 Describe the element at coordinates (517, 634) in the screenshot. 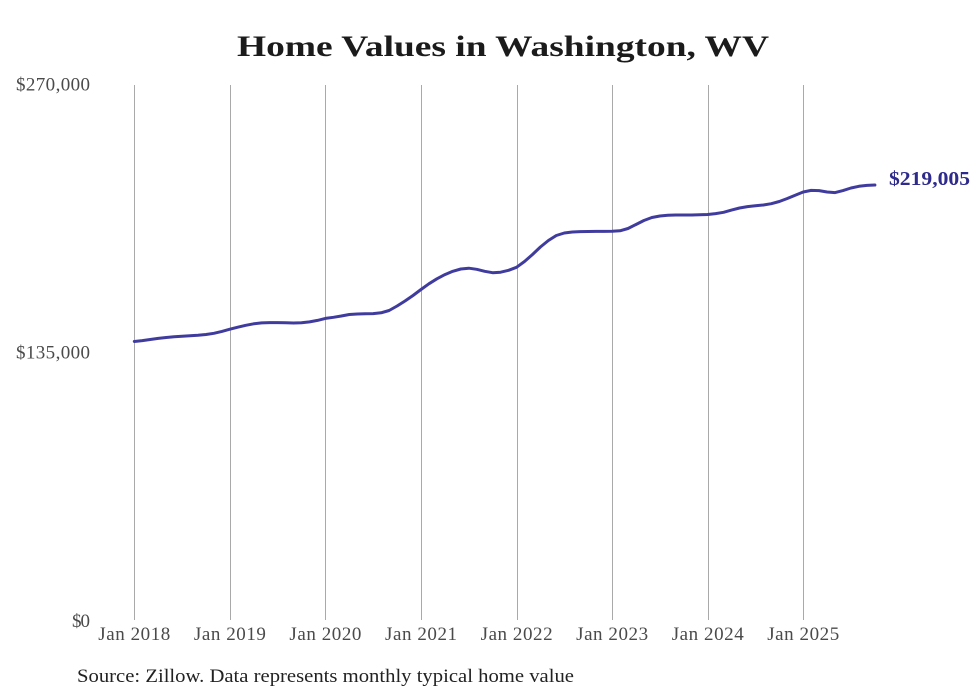

I see `svg-text: Jan 2022` at that location.